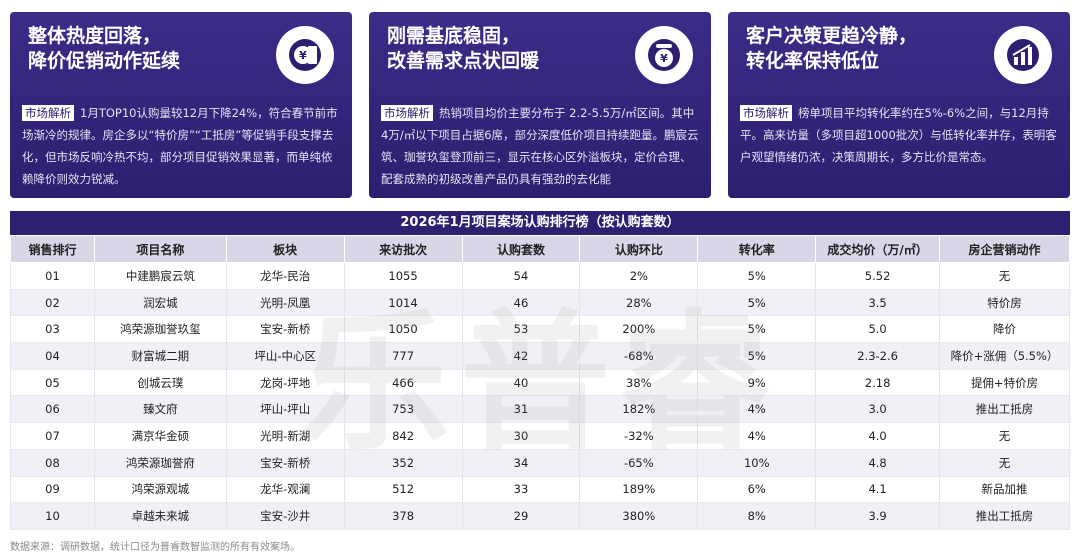  Describe the element at coordinates (521, 329) in the screenshot. I see `table-cell: 53` at that location.